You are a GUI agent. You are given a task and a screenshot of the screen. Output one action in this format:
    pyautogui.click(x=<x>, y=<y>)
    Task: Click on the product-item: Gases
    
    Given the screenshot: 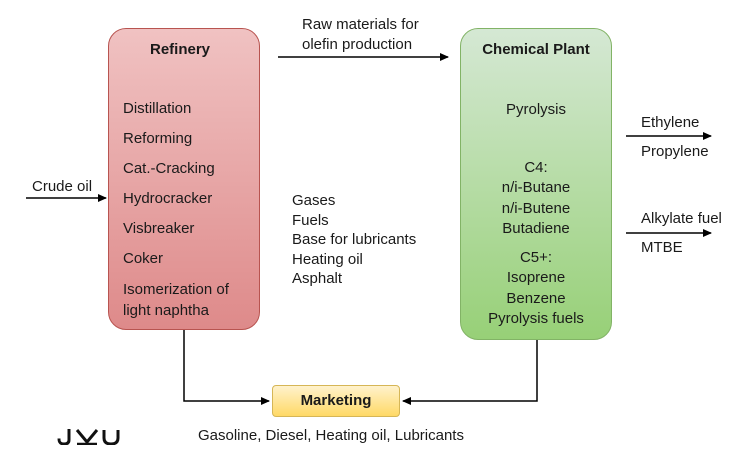 What is the action you would take?
    pyautogui.click(x=314, y=200)
    